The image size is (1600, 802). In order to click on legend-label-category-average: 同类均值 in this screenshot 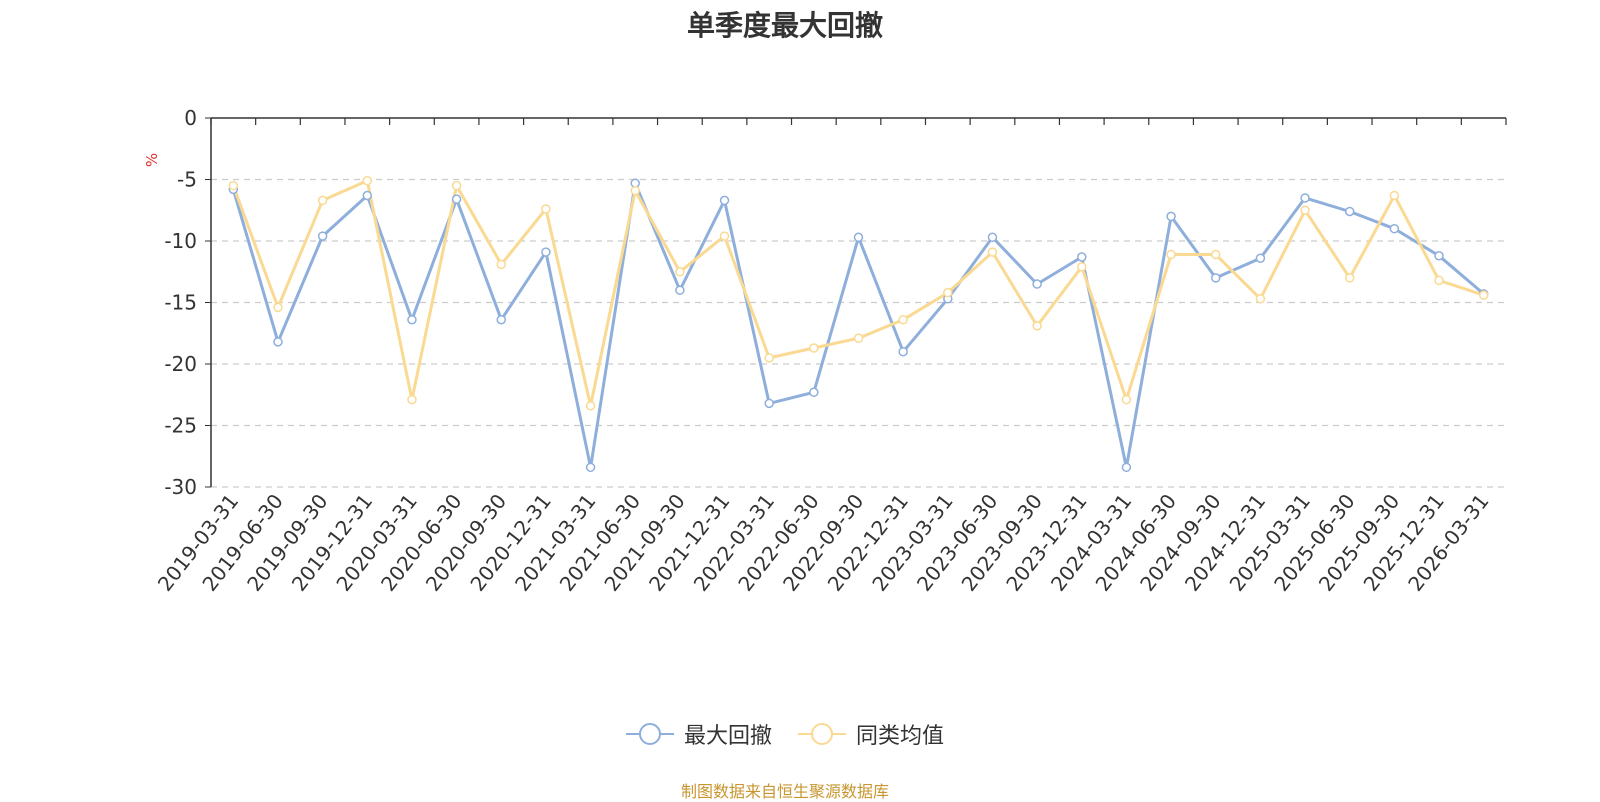, I will do `click(900, 736)`.